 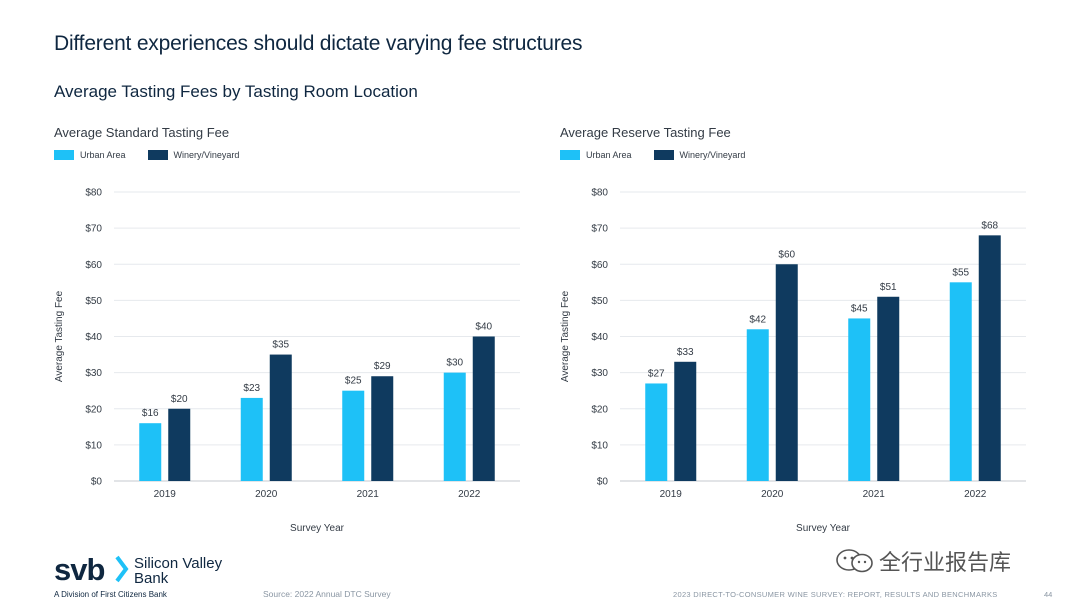 I want to click on chart-title: Average Reserve Tasting Fee, so click(x=645, y=132).